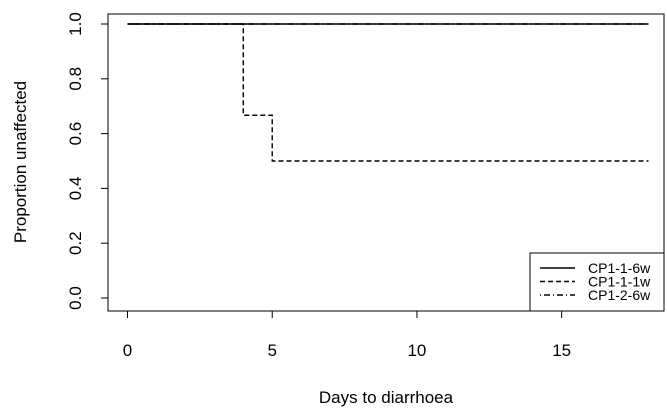 This screenshot has height=408, width=667. What do you see at coordinates (619, 295) in the screenshot?
I see `legend-label: CP1-2-6w` at bounding box center [619, 295].